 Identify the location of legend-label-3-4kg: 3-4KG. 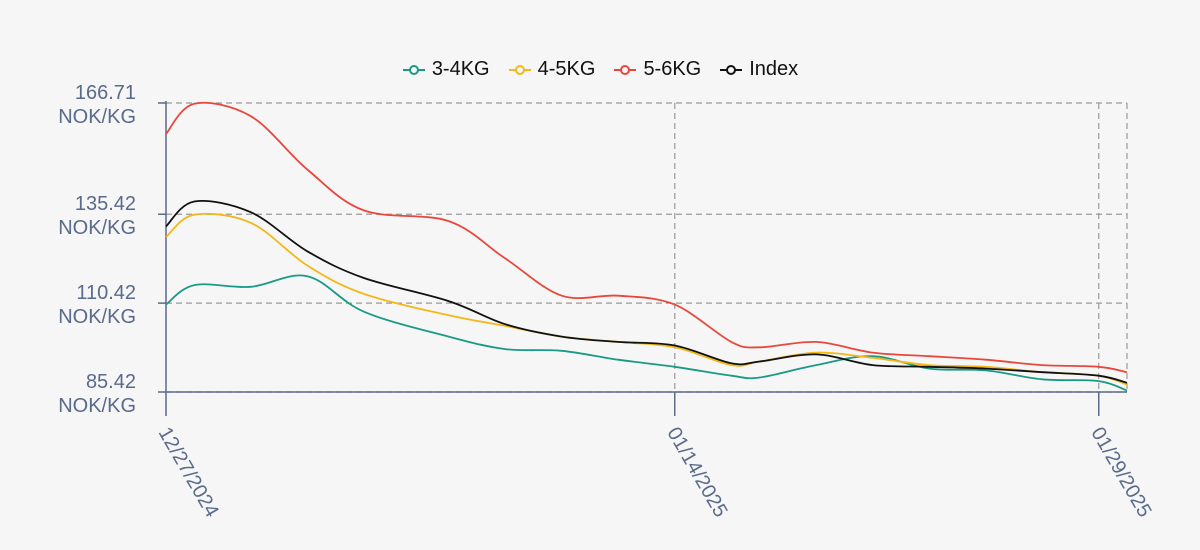
(460, 69).